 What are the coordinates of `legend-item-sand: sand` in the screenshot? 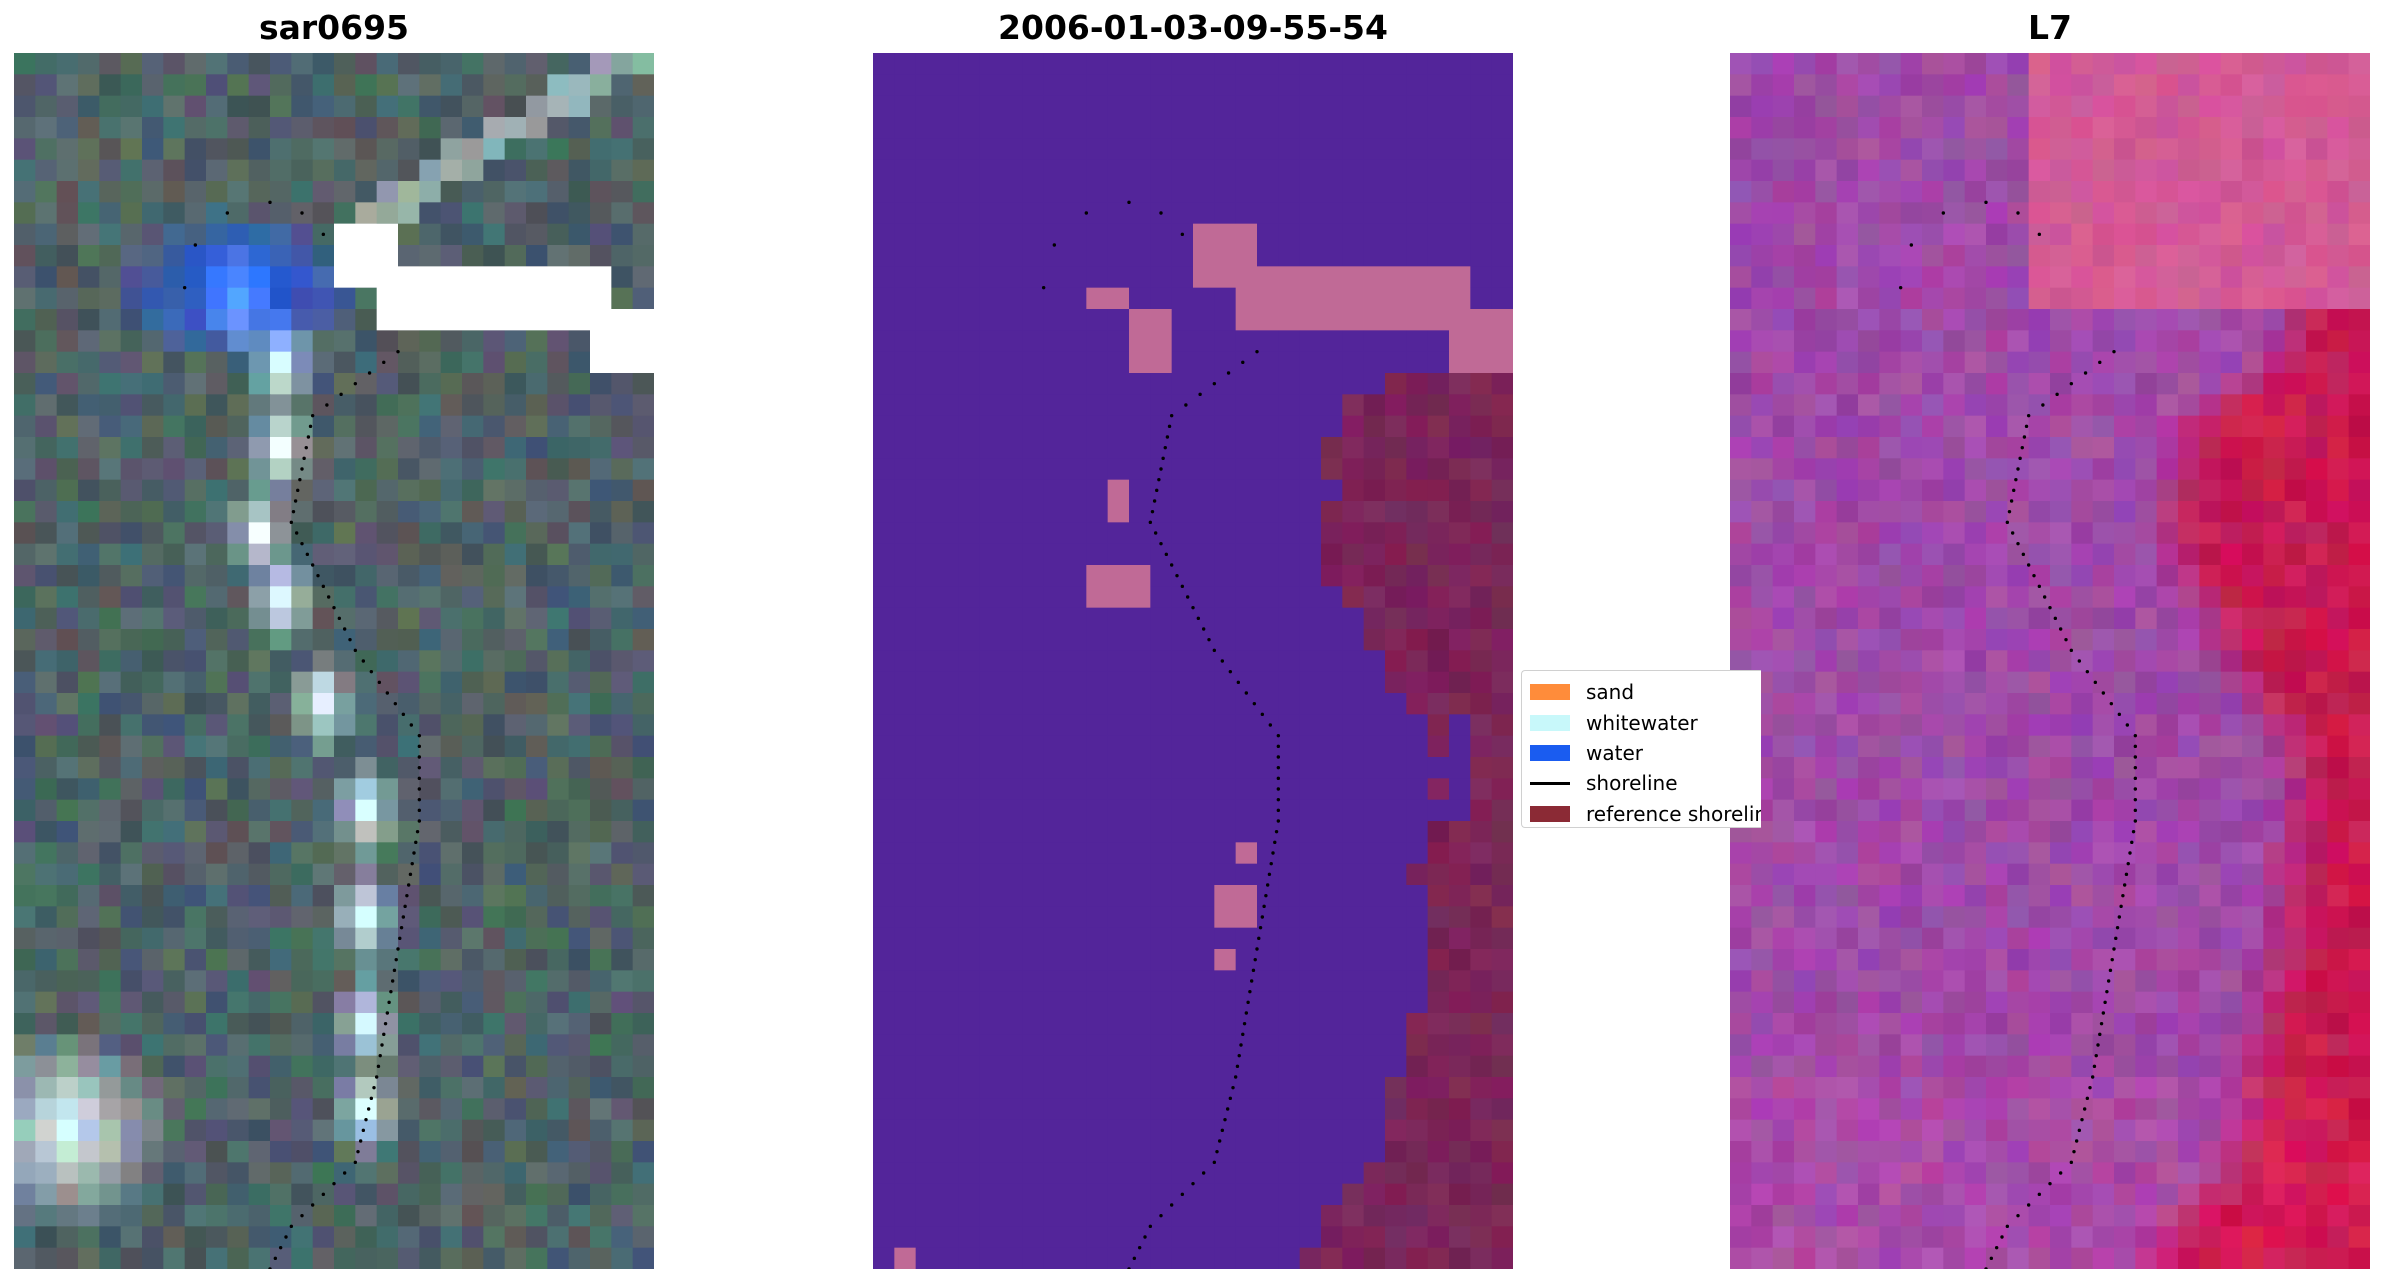 It's located at (1645, 692).